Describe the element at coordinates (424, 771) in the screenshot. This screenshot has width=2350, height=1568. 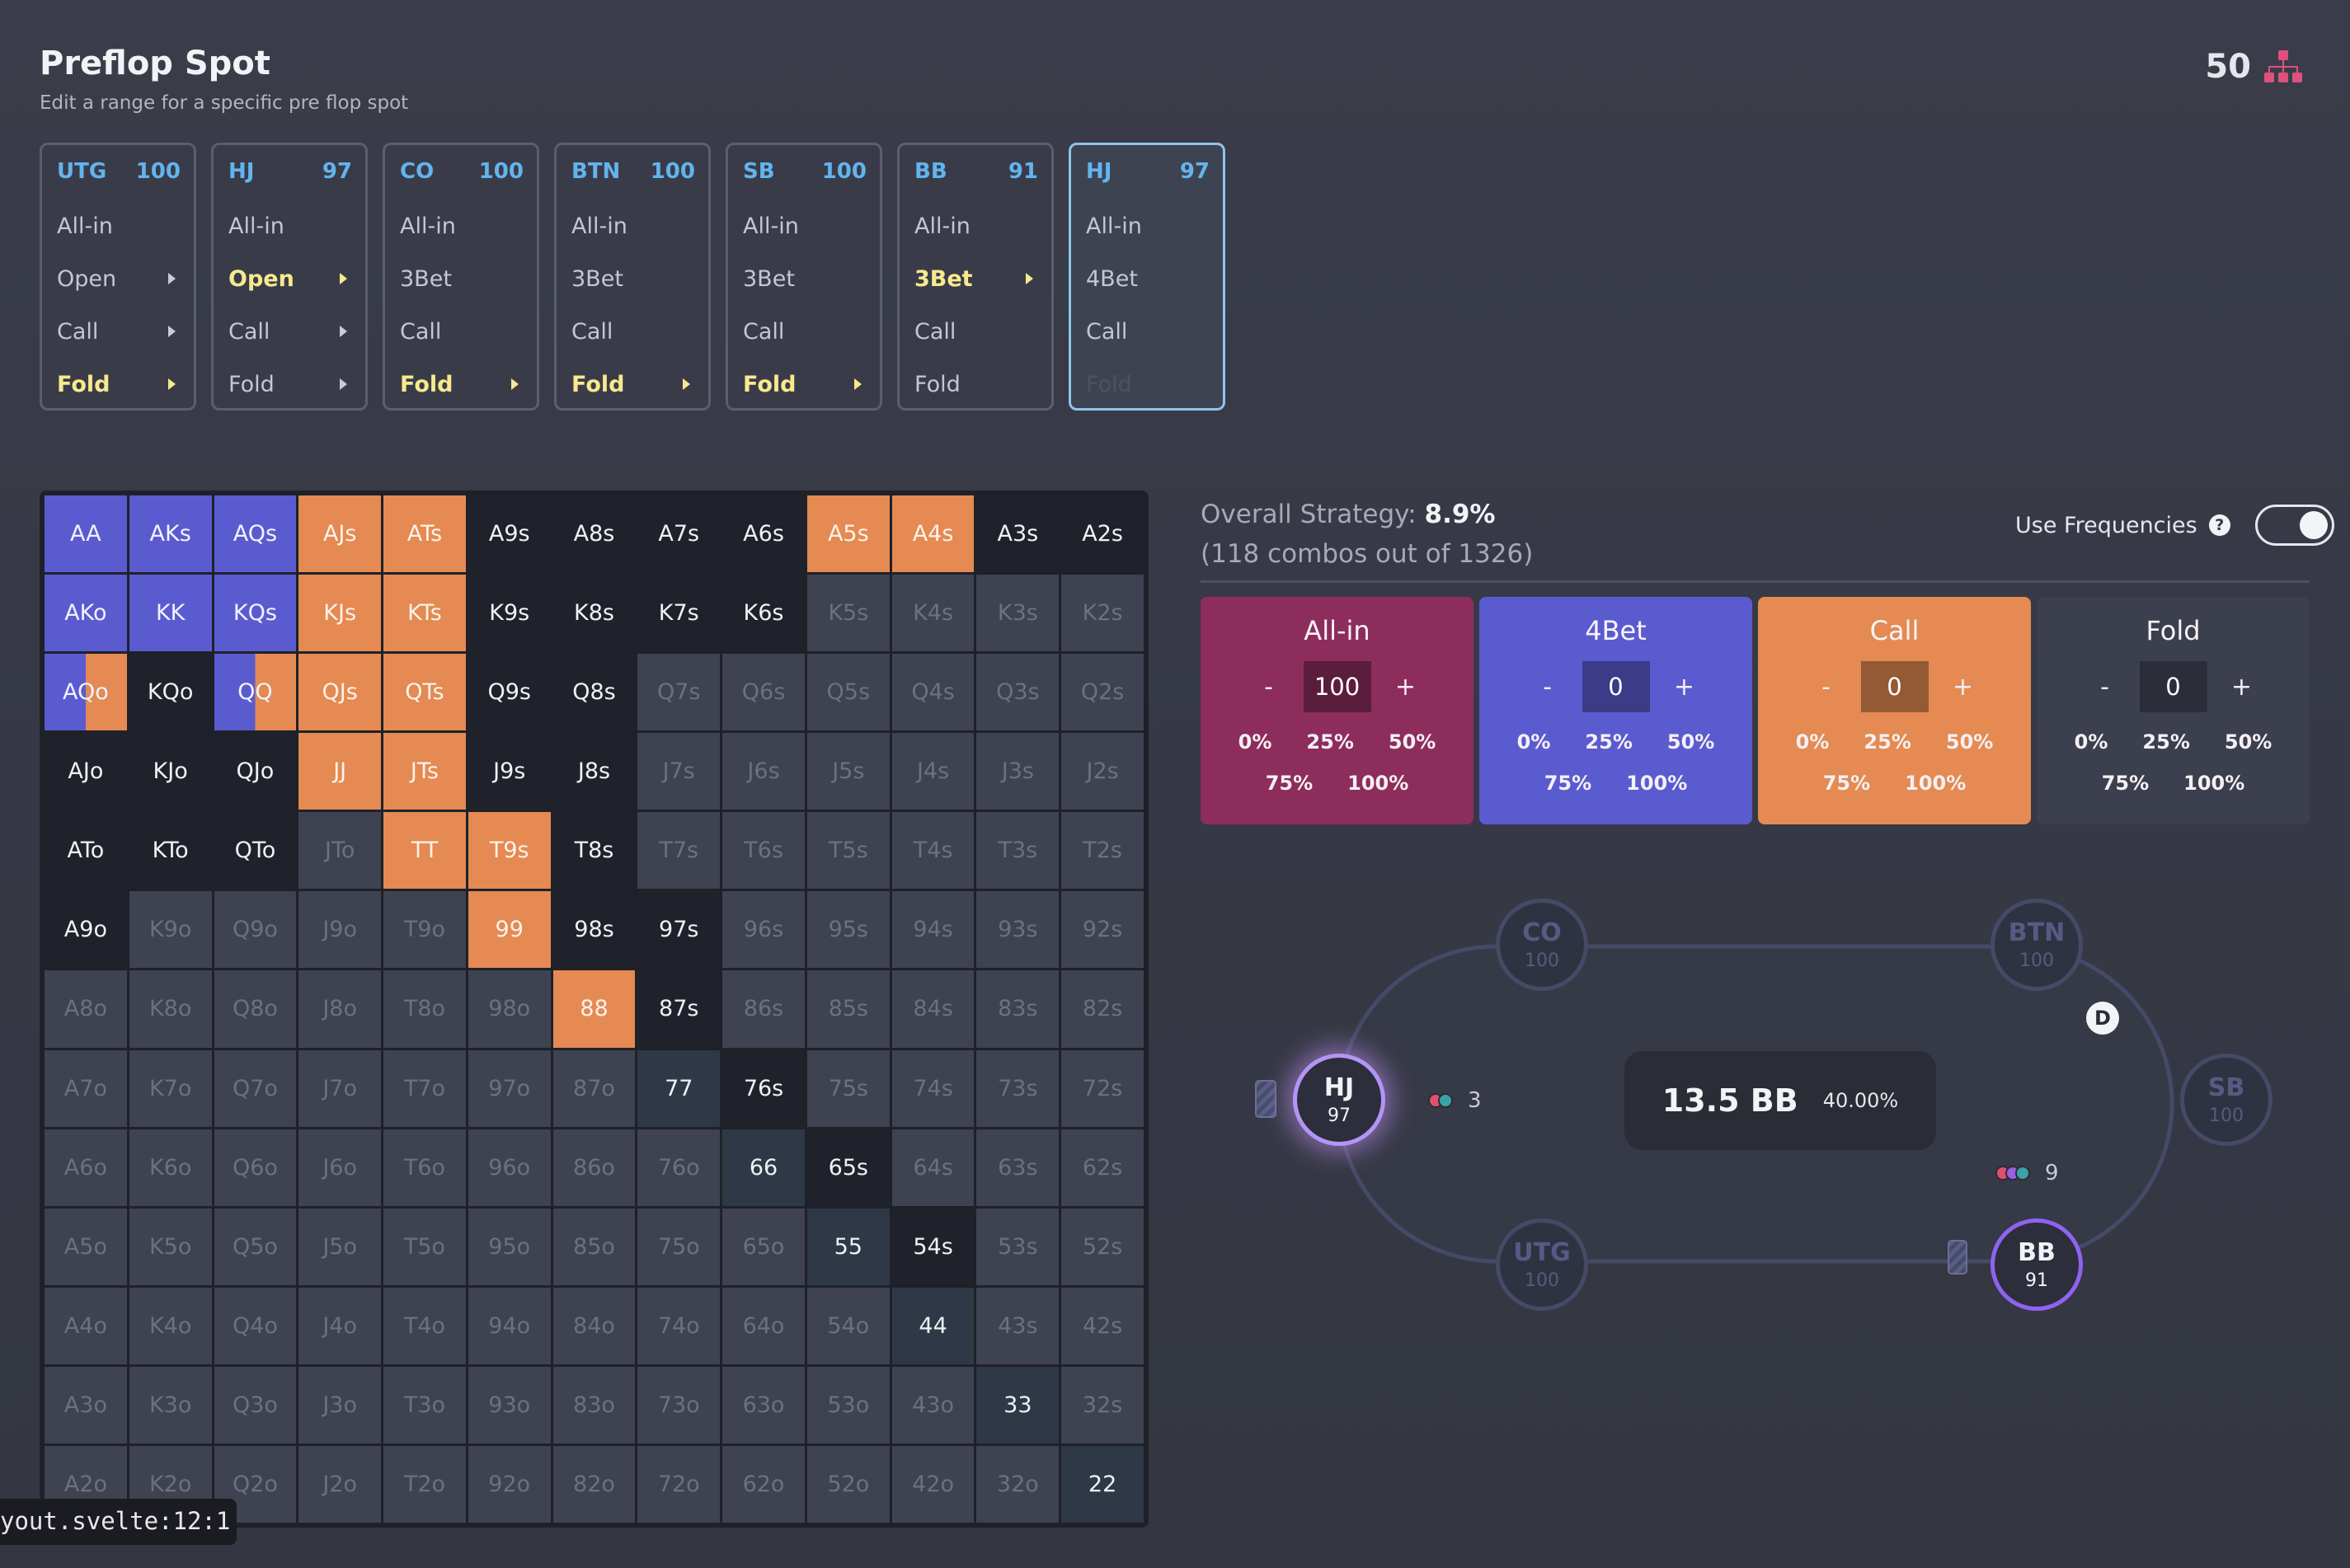
I see `hand-cell-JTs: JTs` at that location.